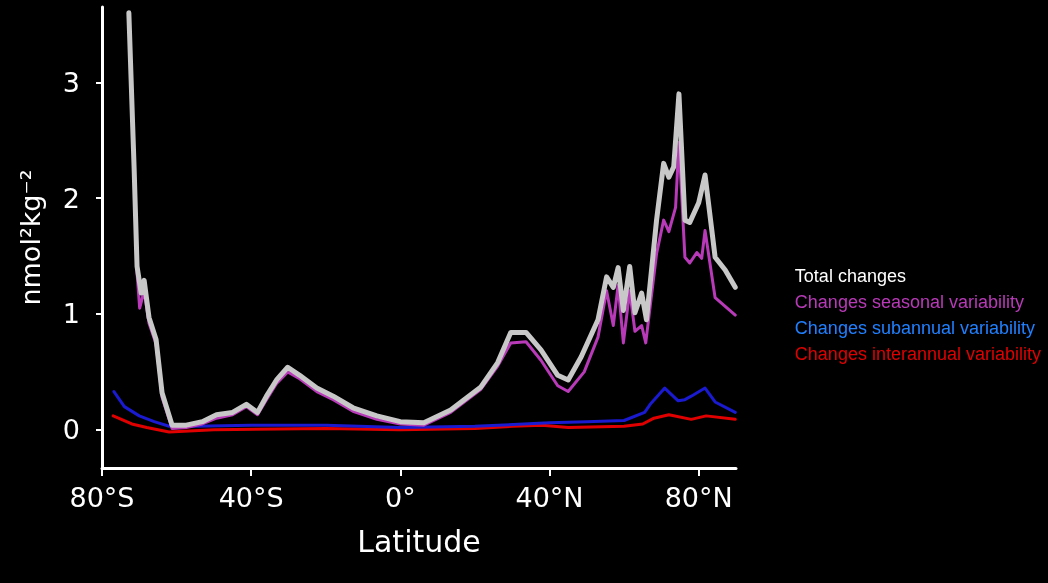 This screenshot has height=583, width=1048. What do you see at coordinates (698, 497) in the screenshot?
I see `x-tick-label: 80°N` at bounding box center [698, 497].